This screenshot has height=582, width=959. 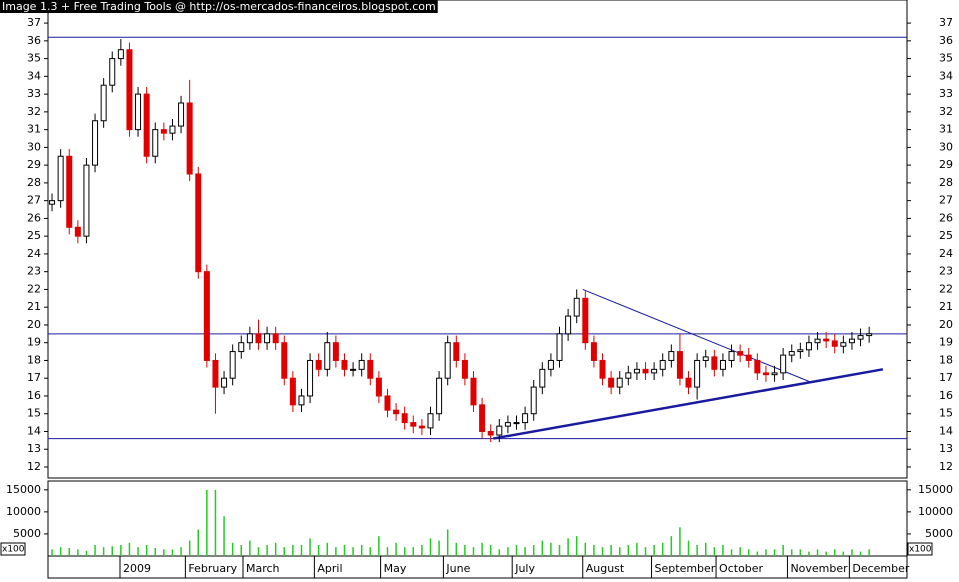 I want to click on x-tick-label: May, so click(x=395, y=568).